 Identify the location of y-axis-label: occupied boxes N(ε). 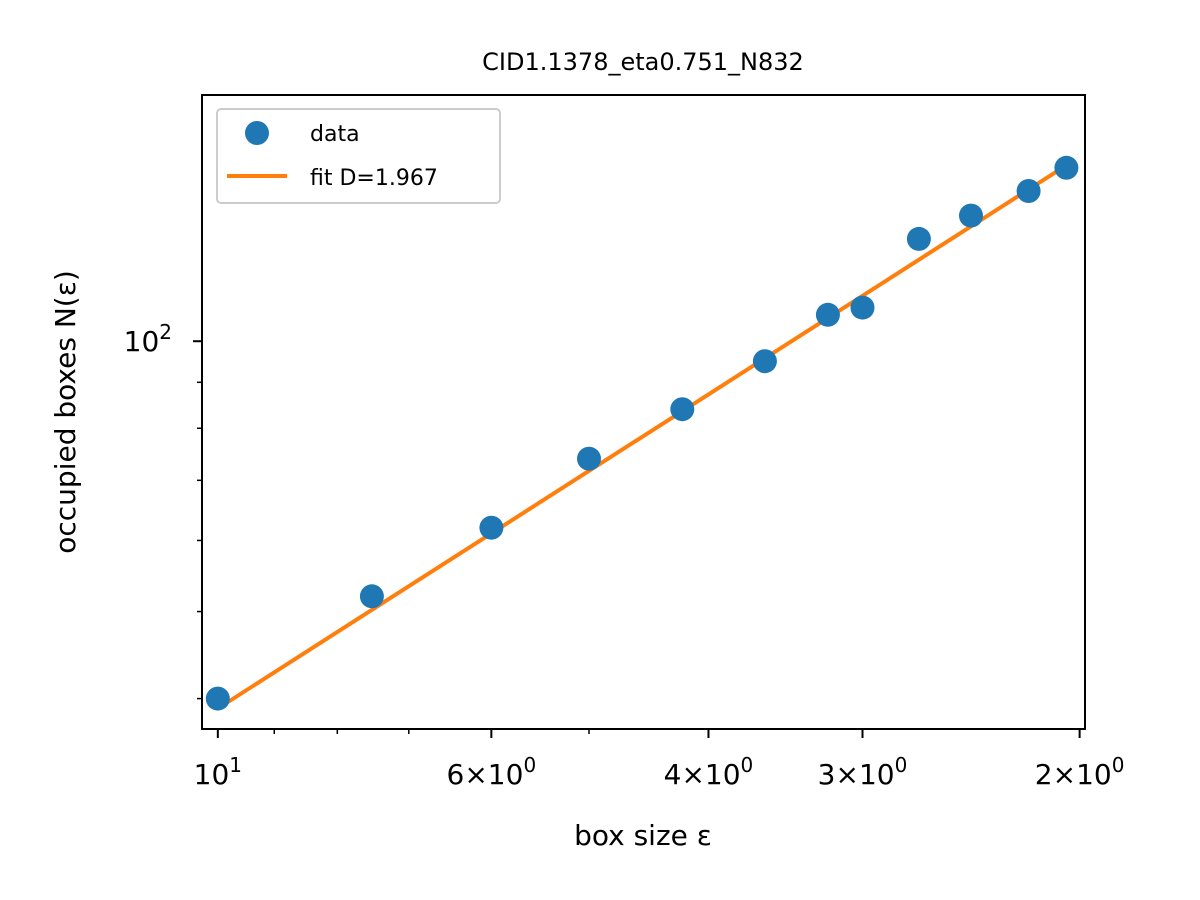
(65, 412).